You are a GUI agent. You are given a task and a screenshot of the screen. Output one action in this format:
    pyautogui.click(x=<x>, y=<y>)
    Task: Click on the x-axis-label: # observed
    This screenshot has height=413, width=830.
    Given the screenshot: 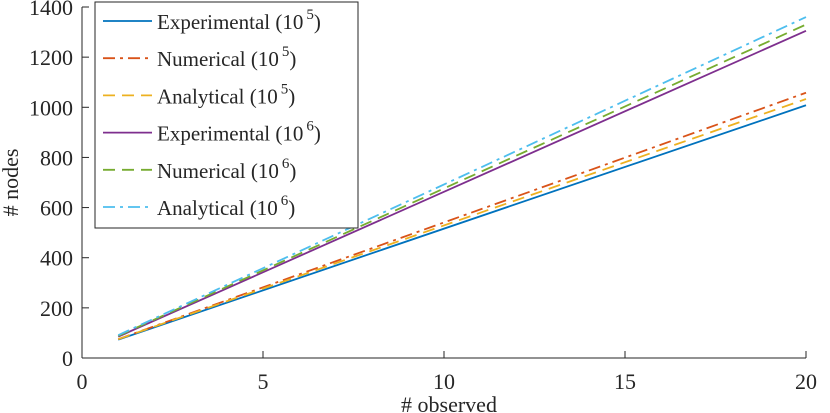 What is the action you would take?
    pyautogui.click(x=449, y=402)
    